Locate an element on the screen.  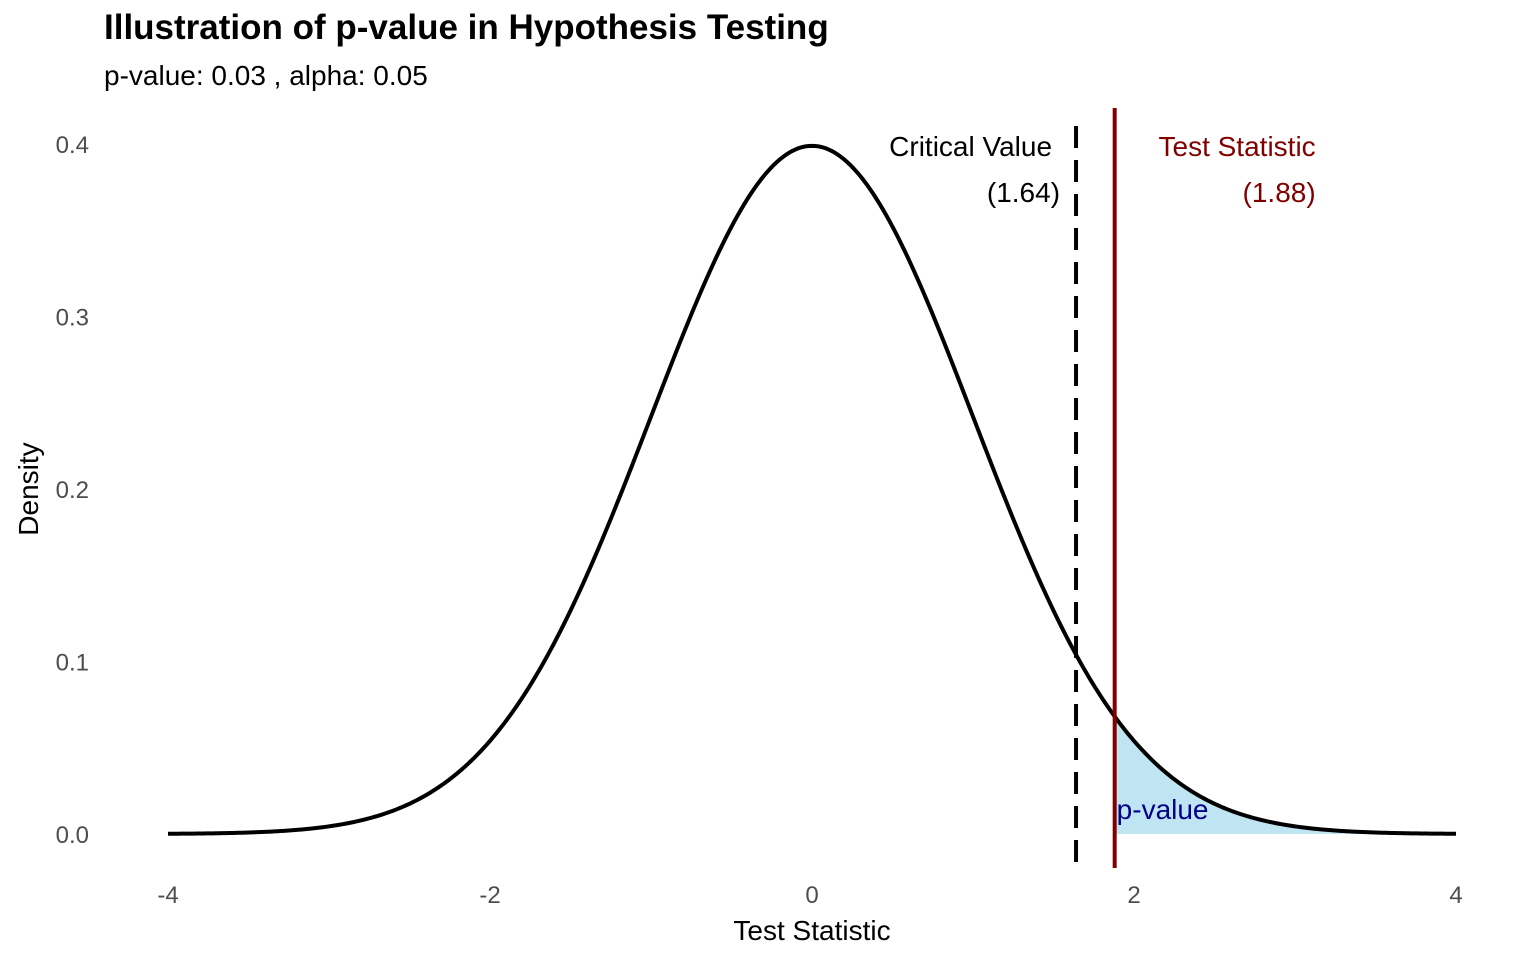
p-value-label: p-value is located at coordinates (1163, 809).